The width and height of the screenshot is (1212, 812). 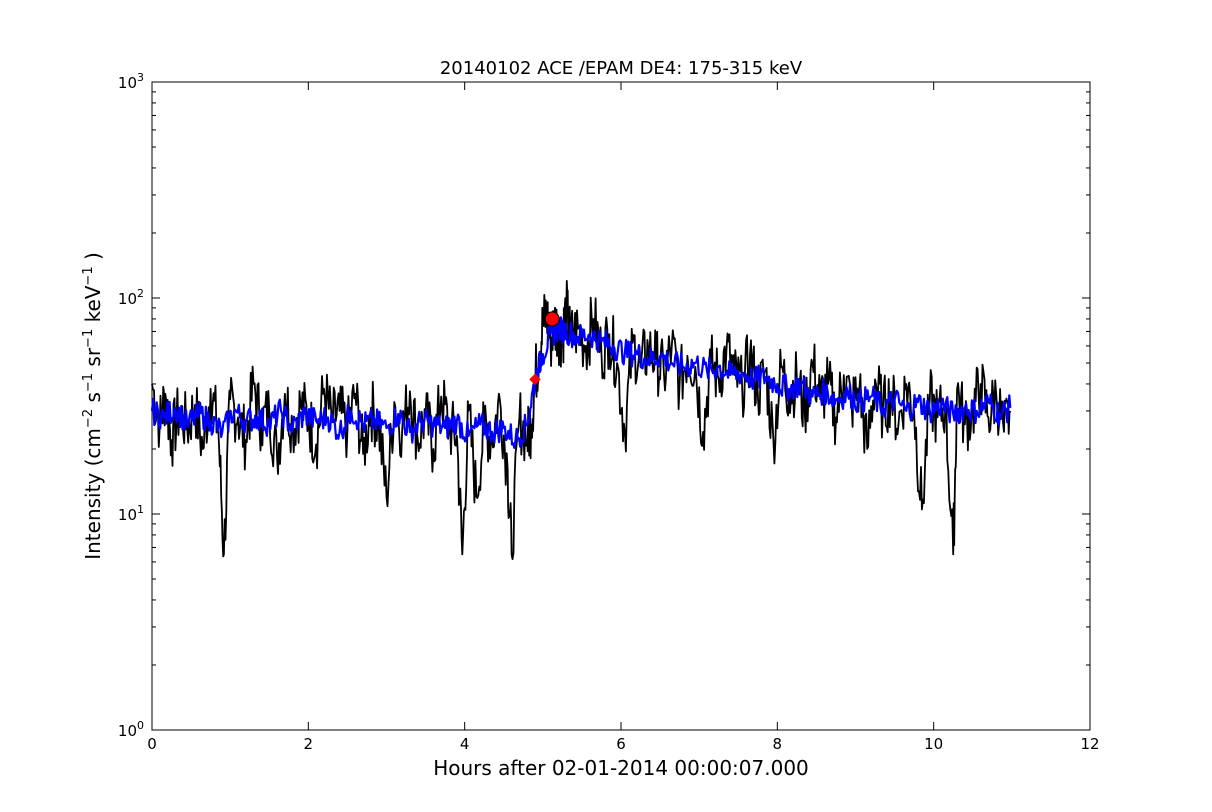 What do you see at coordinates (131, 513) in the screenshot?
I see `y-tick-label: 10¹` at bounding box center [131, 513].